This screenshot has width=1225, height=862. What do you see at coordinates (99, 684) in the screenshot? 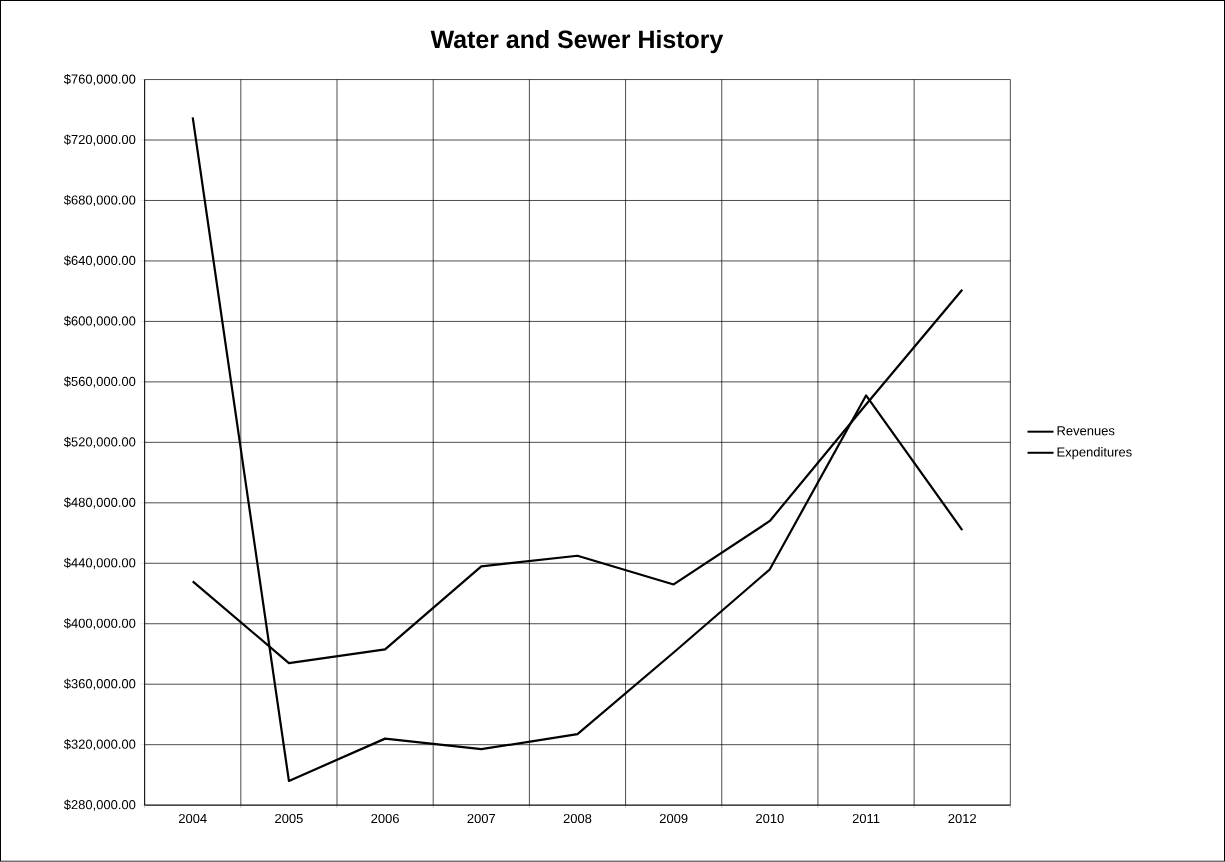
I see `y-tick-label: $360,000.00` at bounding box center [99, 684].